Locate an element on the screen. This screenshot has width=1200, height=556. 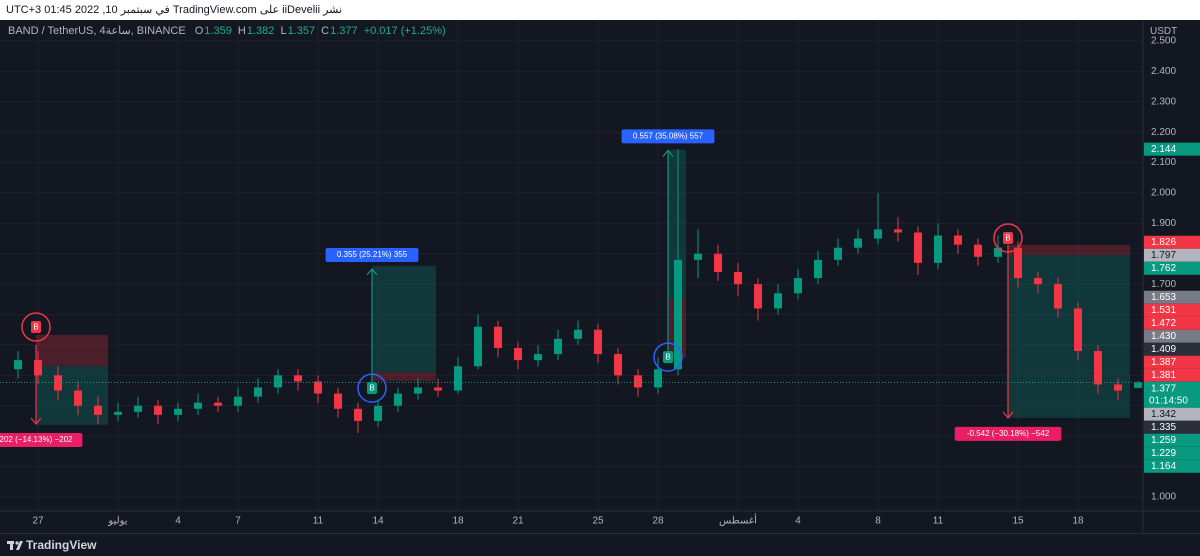
price-label: 1.531 is located at coordinates (1163, 310).